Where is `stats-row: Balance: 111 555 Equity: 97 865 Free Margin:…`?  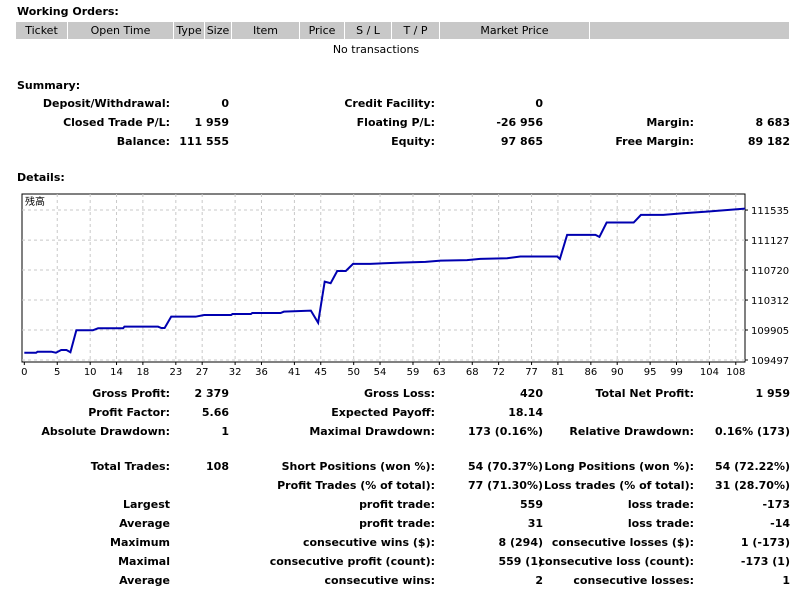
stats-row: Balance: 111 555 Equity: 97 865 Free Margin:… is located at coordinates (400, 141).